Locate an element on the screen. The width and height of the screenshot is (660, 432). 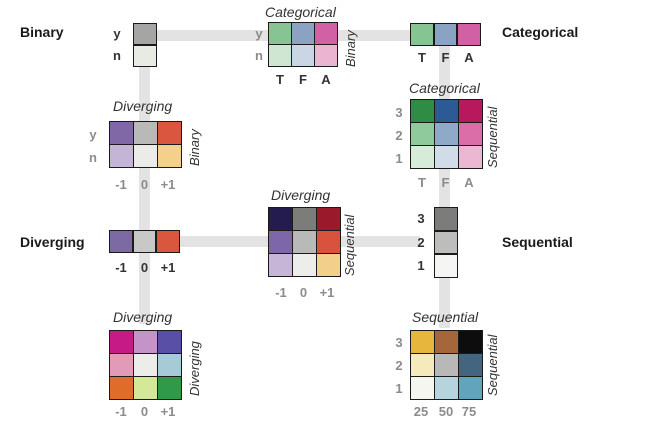
tick-categorical-t: T is located at coordinates (422, 57).